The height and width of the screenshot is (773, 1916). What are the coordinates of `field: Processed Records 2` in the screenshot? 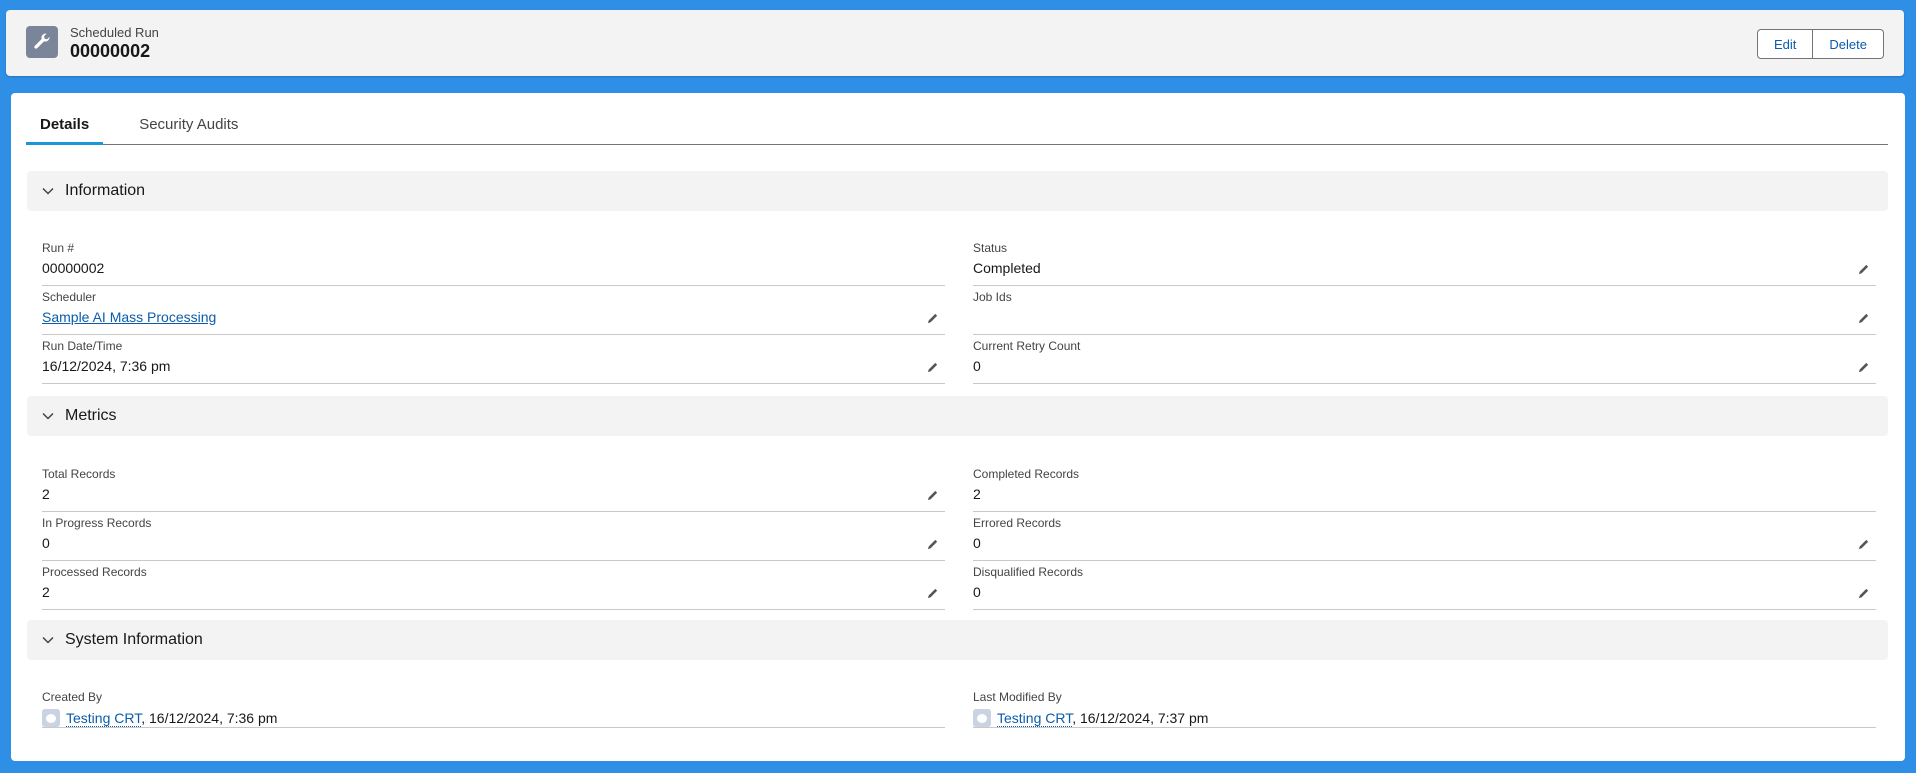 It's located at (493, 587).